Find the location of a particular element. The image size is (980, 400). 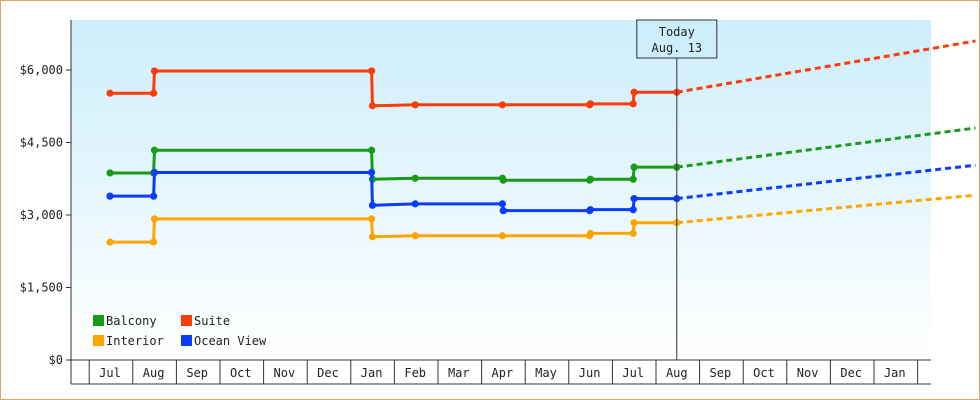

series-ocean-view is located at coordinates (541, 189).